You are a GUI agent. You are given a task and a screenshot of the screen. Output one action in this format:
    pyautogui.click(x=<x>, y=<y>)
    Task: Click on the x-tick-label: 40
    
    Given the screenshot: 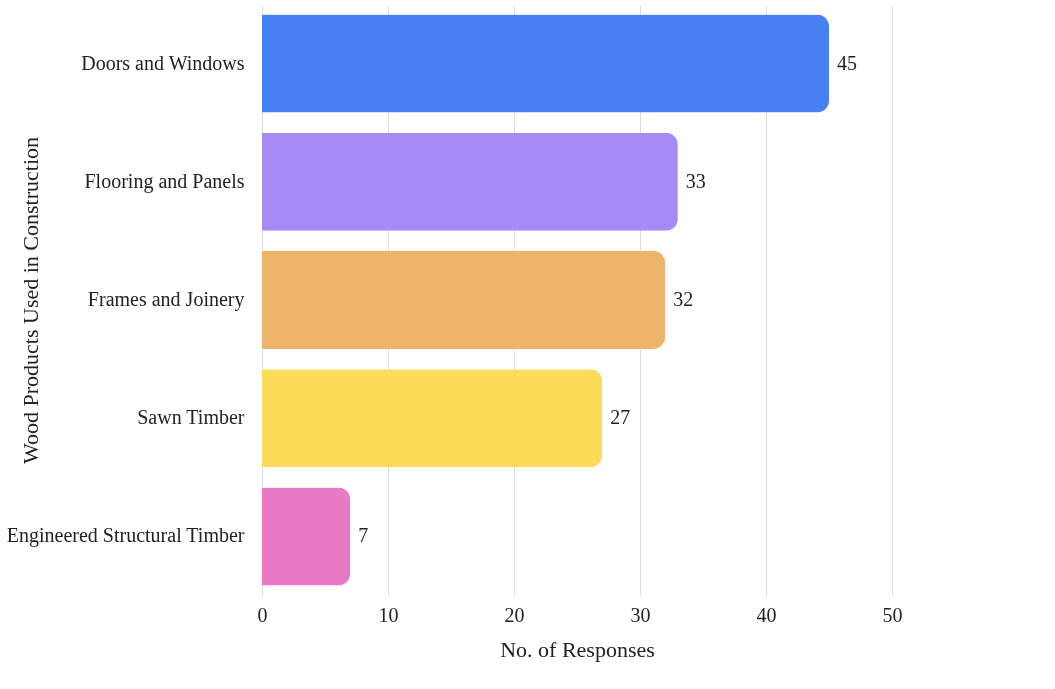 What is the action you would take?
    pyautogui.click(x=766, y=614)
    